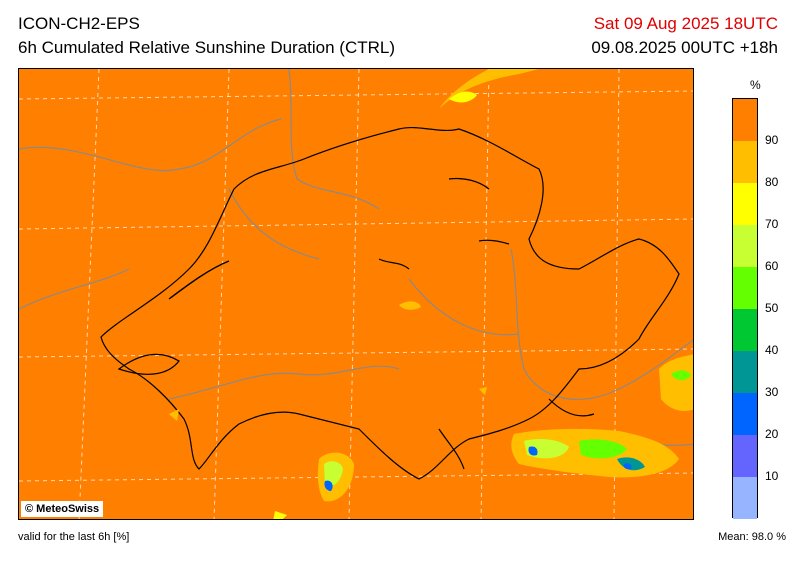 Image resolution: width=800 pixels, height=561 pixels. What do you see at coordinates (755, 85) in the screenshot?
I see `legend-unit: %` at bounding box center [755, 85].